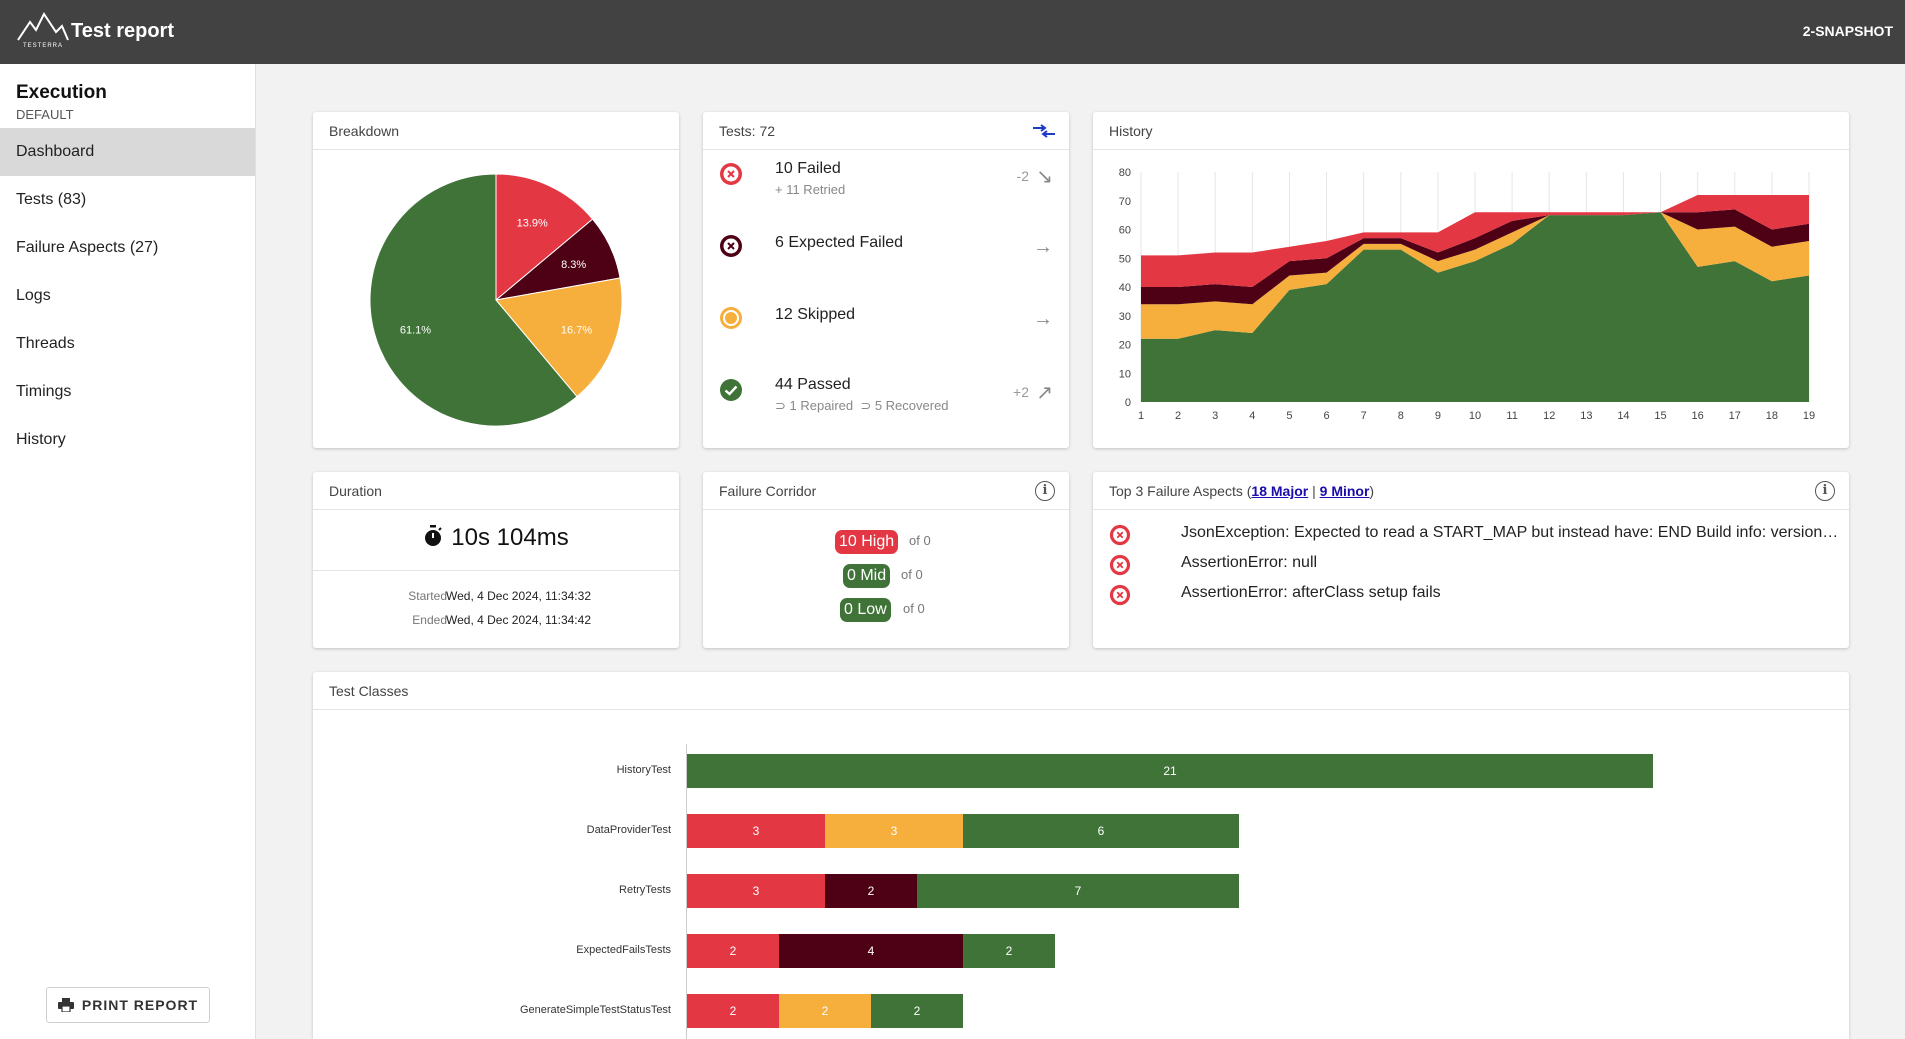  What do you see at coordinates (1511, 416) in the screenshot?
I see `x-tick-label: 11` at bounding box center [1511, 416].